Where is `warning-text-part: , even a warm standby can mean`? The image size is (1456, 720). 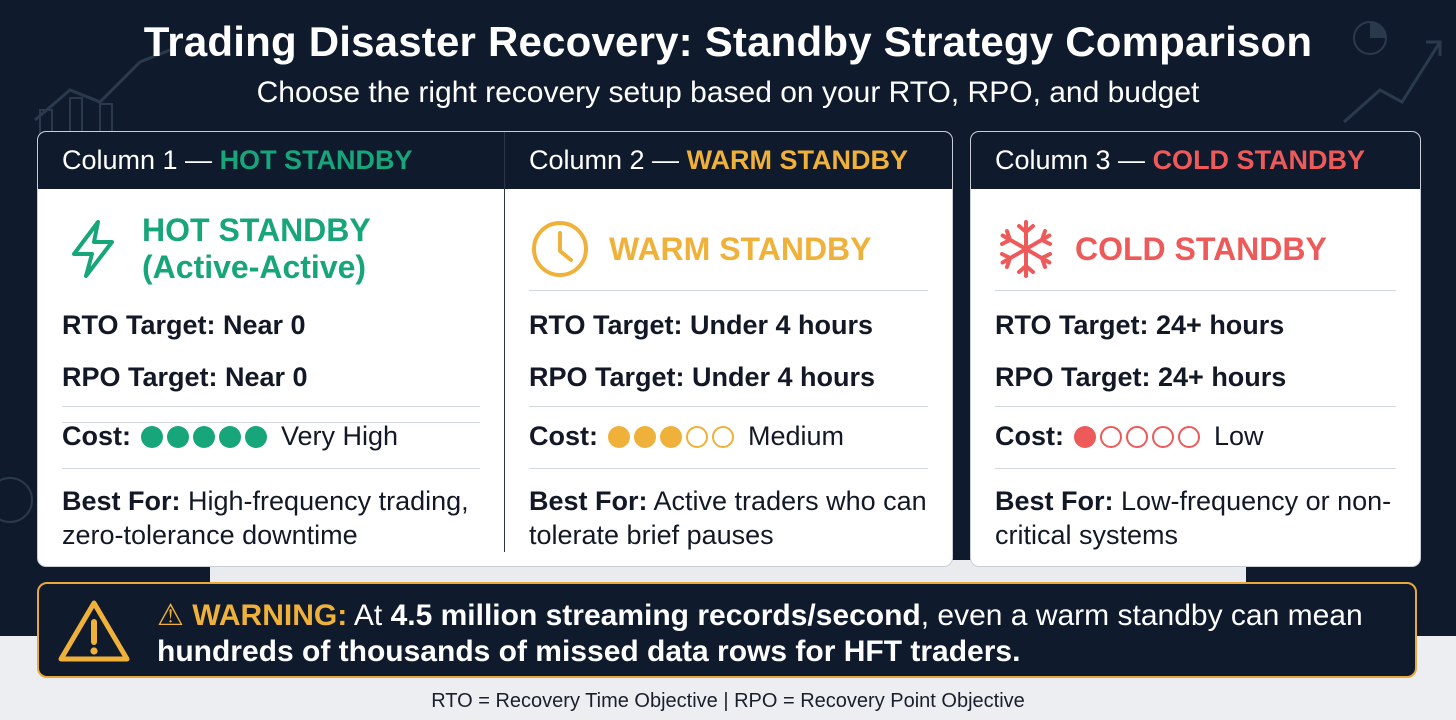
warning-text-part: , even a warm standby can mean is located at coordinates (1141, 615).